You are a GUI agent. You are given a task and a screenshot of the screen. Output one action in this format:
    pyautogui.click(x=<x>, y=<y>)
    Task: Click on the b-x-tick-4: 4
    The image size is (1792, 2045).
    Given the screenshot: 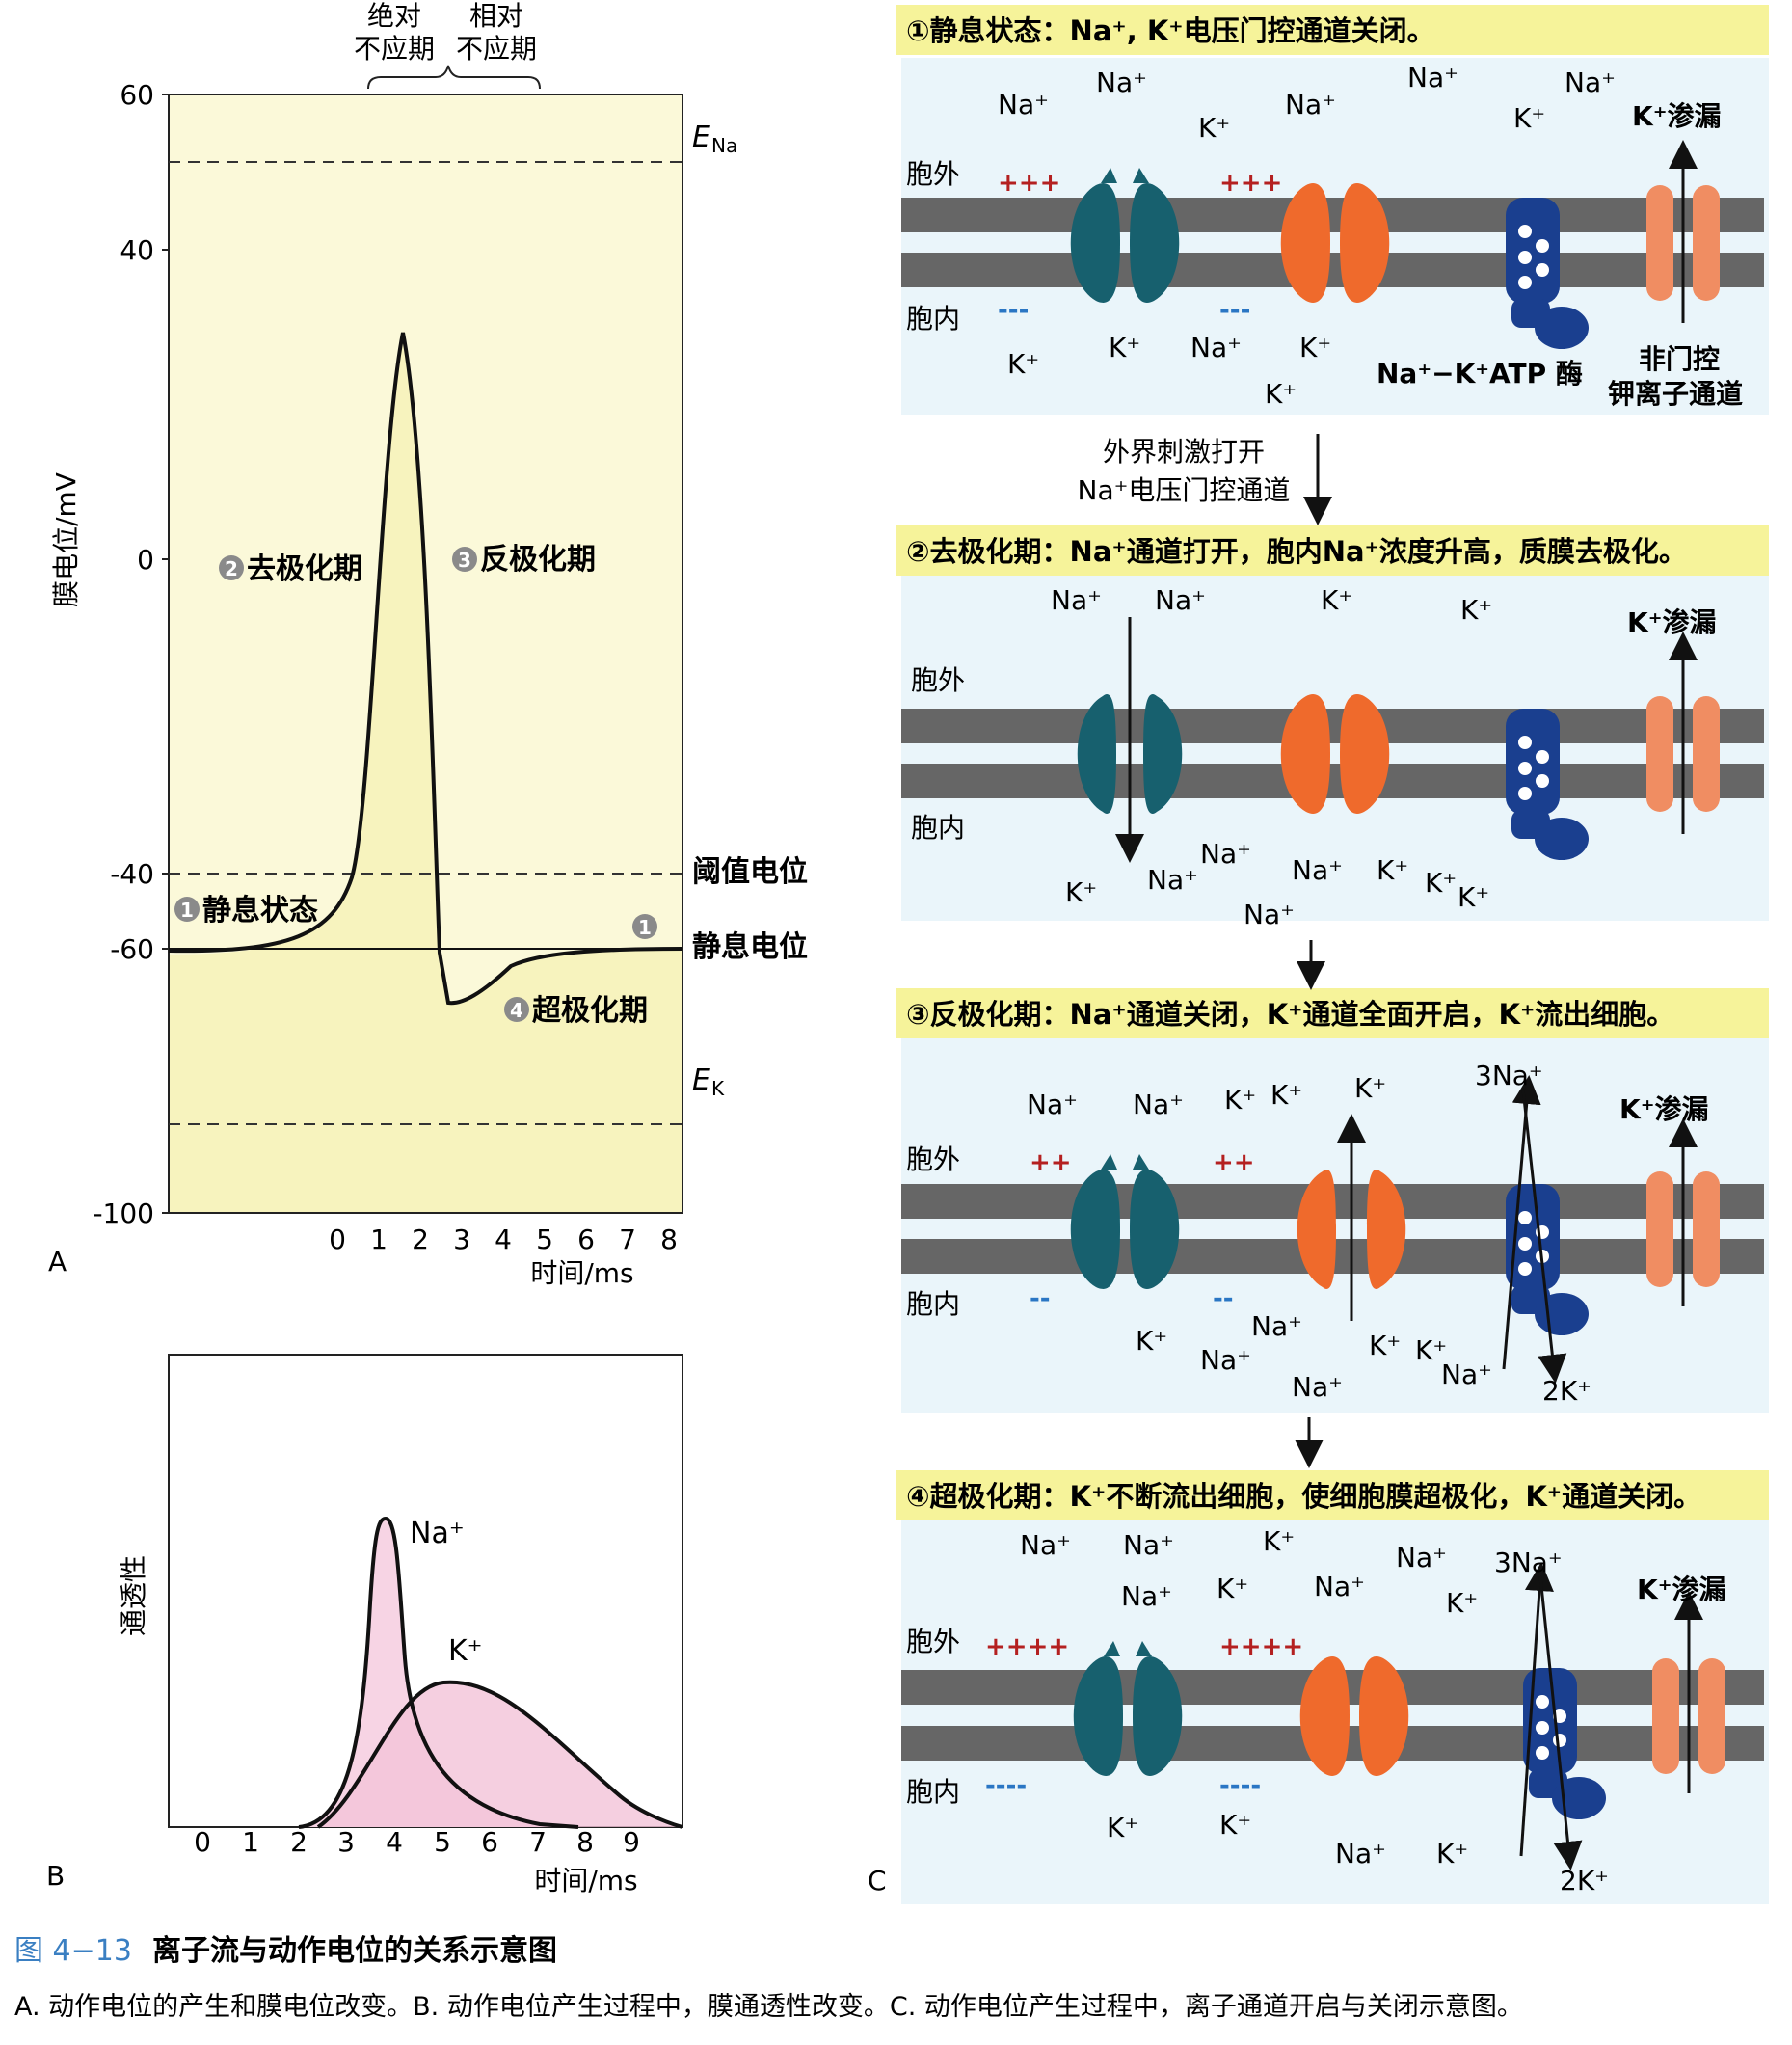 What is the action you would take?
    pyautogui.click(x=394, y=1842)
    